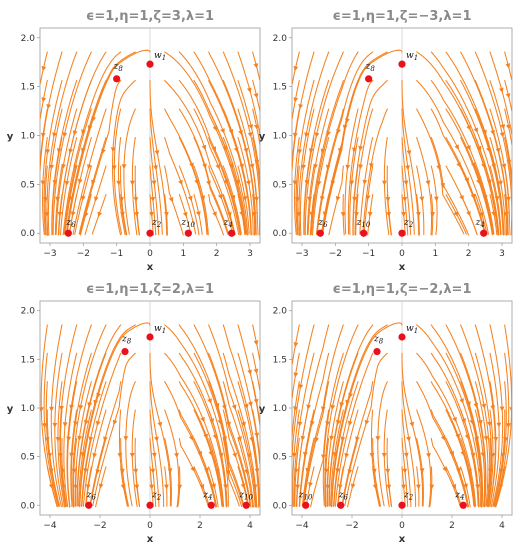  I want to click on panel-4-point-label-w1: w1, so click(412, 329).